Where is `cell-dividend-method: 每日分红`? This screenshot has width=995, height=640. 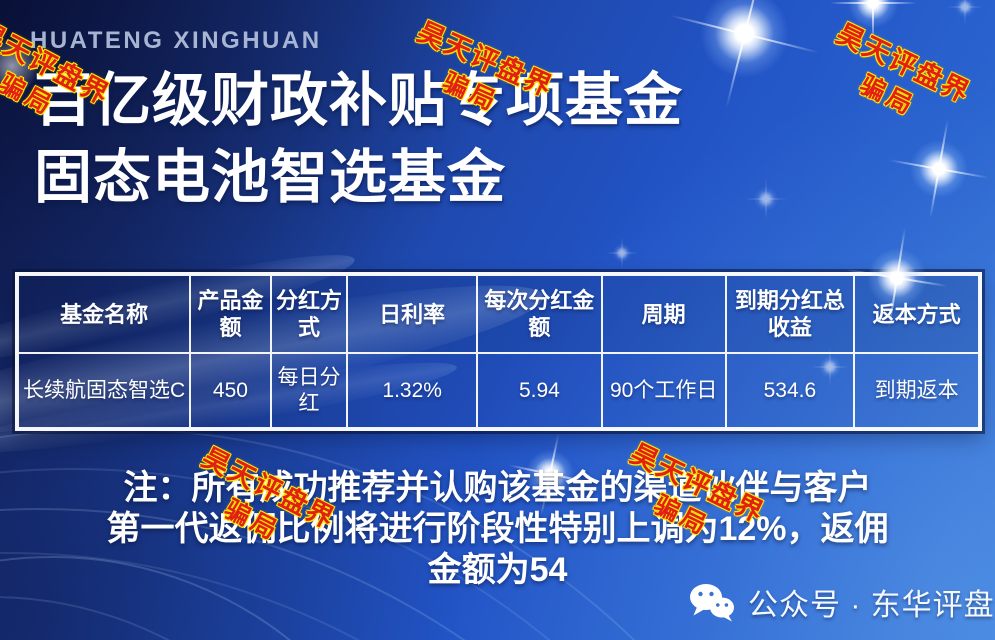
cell-dividend-method: 每日分红 is located at coordinates (309, 390).